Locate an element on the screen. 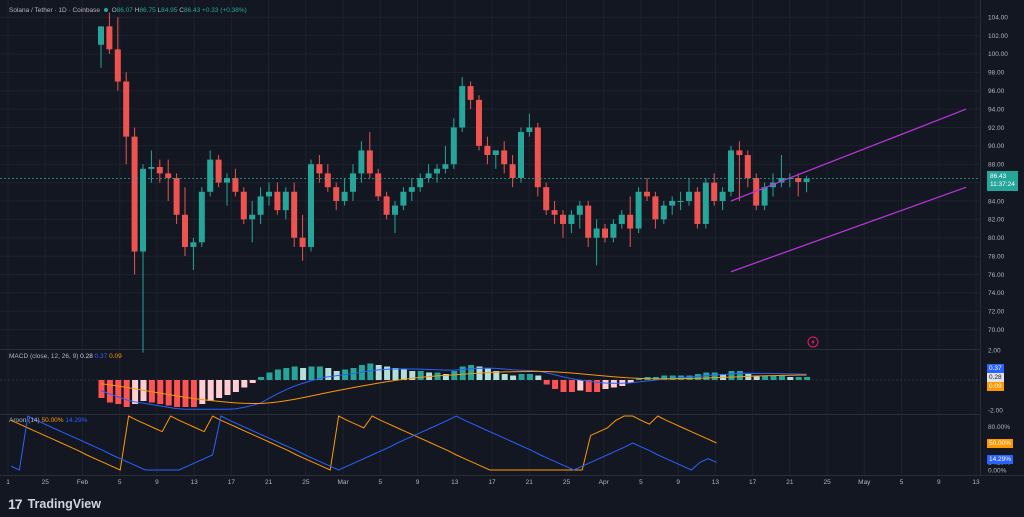 The width and height of the screenshot is (1024, 517). macd-hist-badge: 0.09 is located at coordinates (995, 386).